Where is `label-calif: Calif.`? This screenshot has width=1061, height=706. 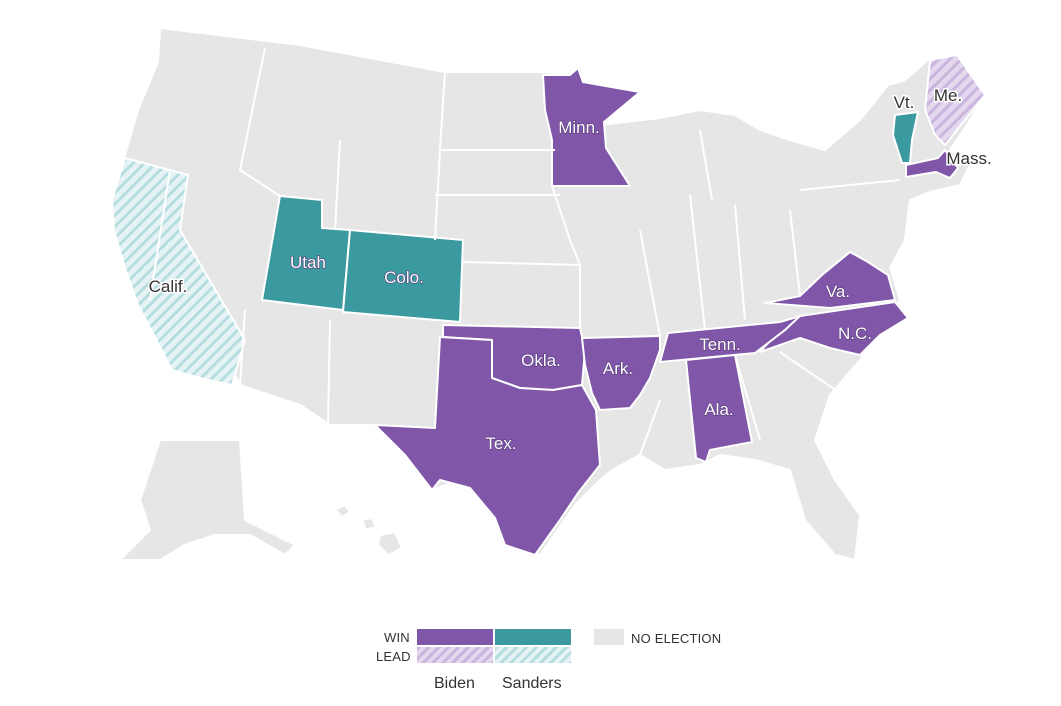
label-calif: Calif. is located at coordinates (168, 286).